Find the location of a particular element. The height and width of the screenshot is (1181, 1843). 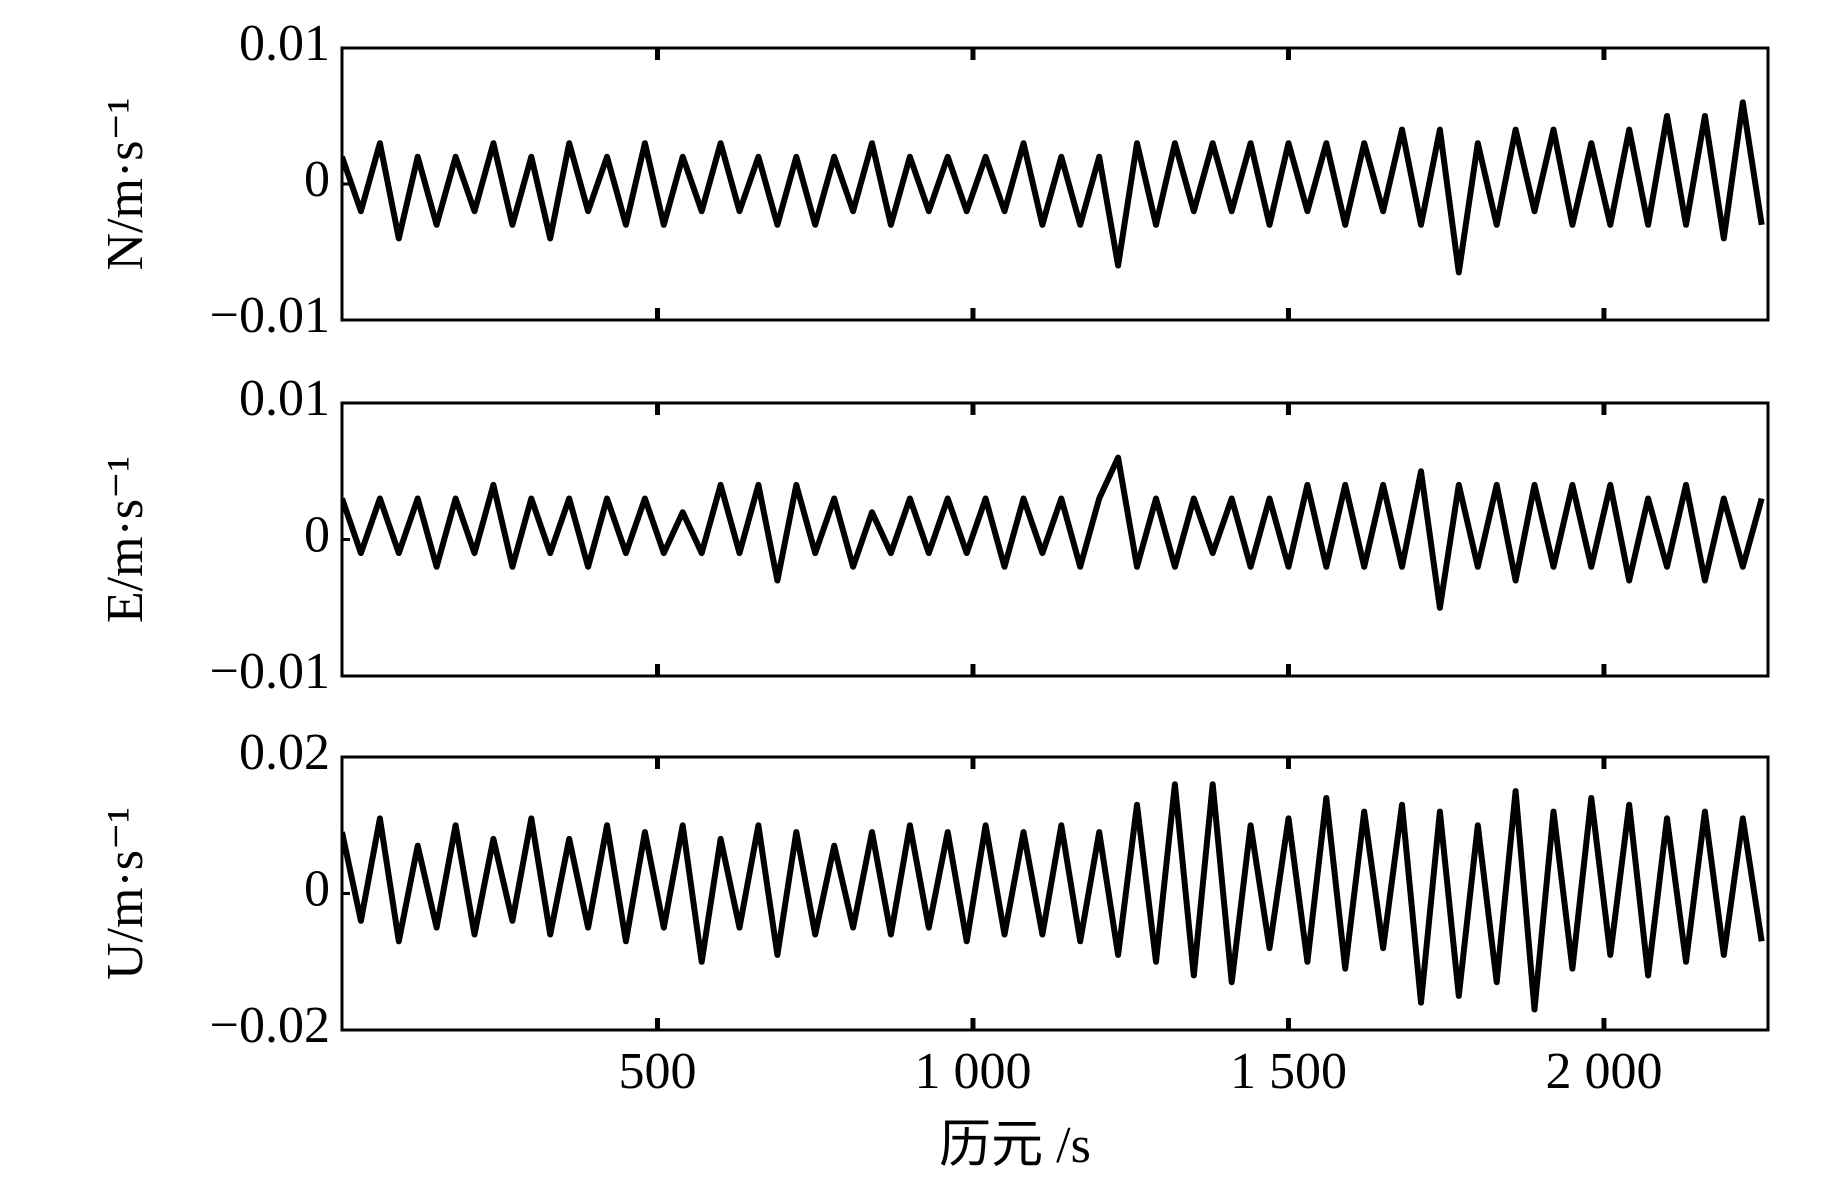

x-tick-label: 1 500 is located at coordinates (1288, 1071).